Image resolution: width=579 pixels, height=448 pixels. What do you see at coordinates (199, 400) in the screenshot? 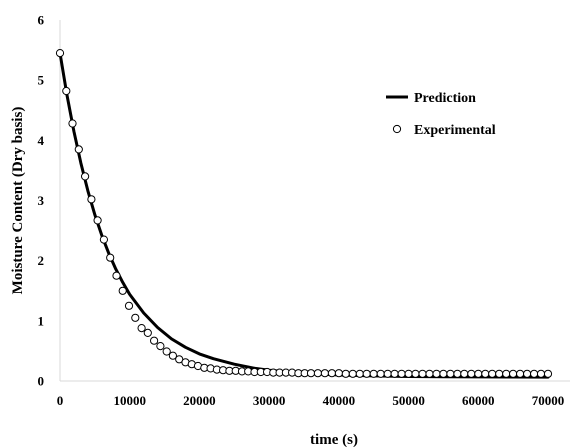
I see `x-tick-label: 20000` at bounding box center [199, 400].